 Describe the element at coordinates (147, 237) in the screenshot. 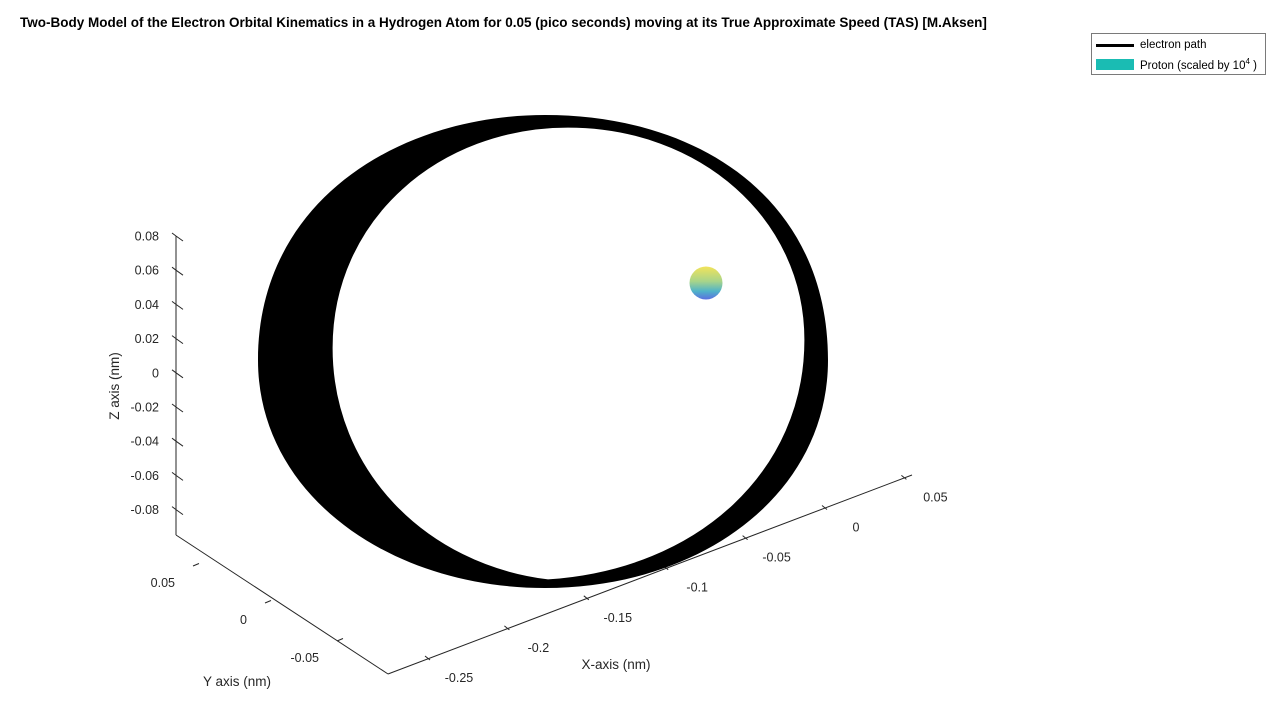

I see `z-tick-label: 0.08` at that location.